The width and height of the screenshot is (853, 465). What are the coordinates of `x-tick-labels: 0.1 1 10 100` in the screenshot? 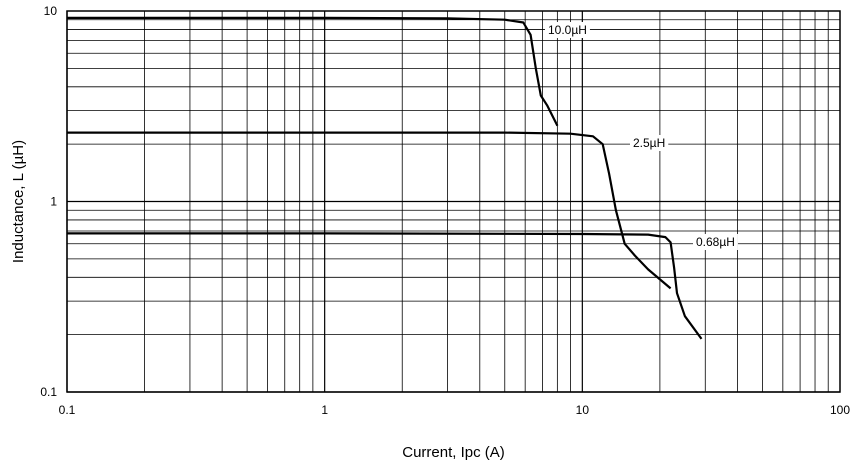 It's located at (455, 410).